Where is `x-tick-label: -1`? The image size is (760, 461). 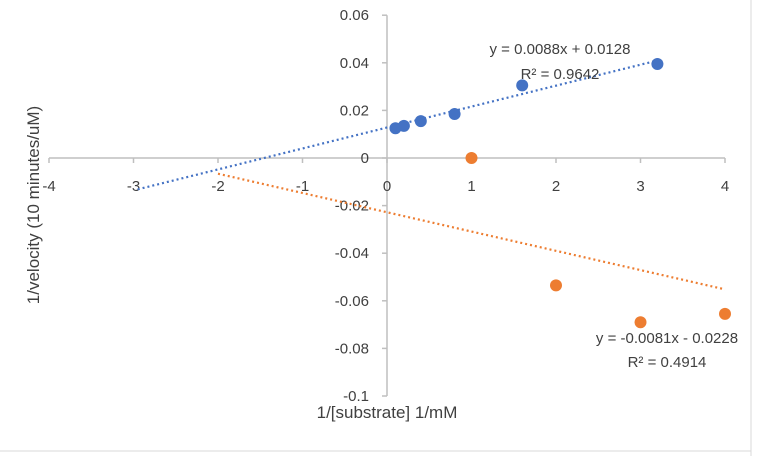 x-tick-label: -1 is located at coordinates (302, 186).